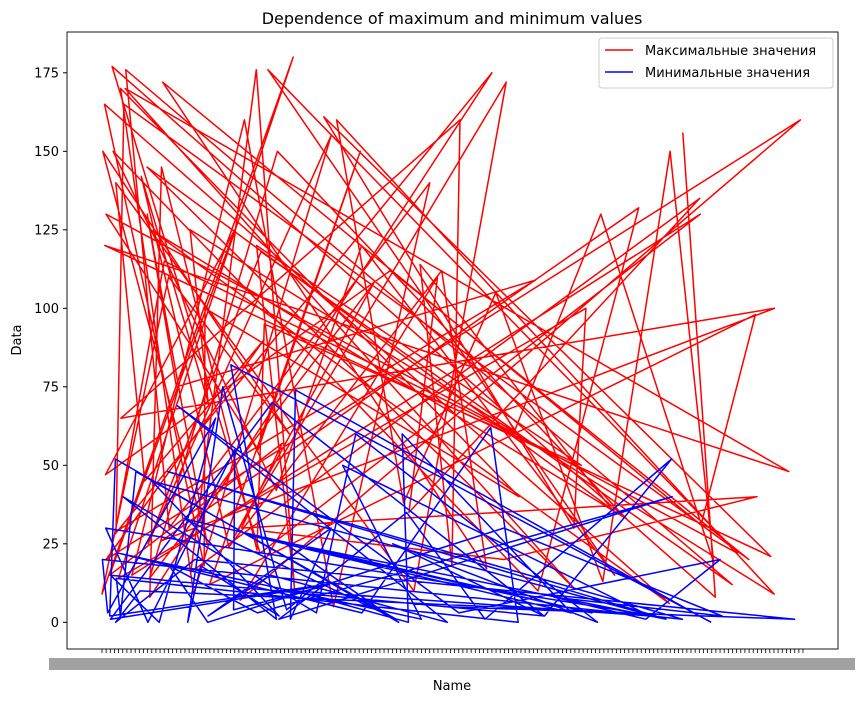  I want to click on y-axis-label: Data, so click(17, 339).